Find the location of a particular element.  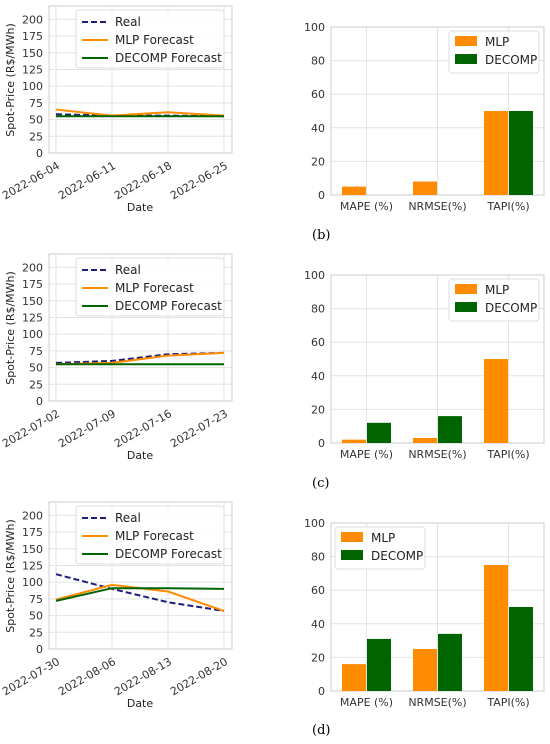

panel-label-c: (c) is located at coordinates (321, 483).